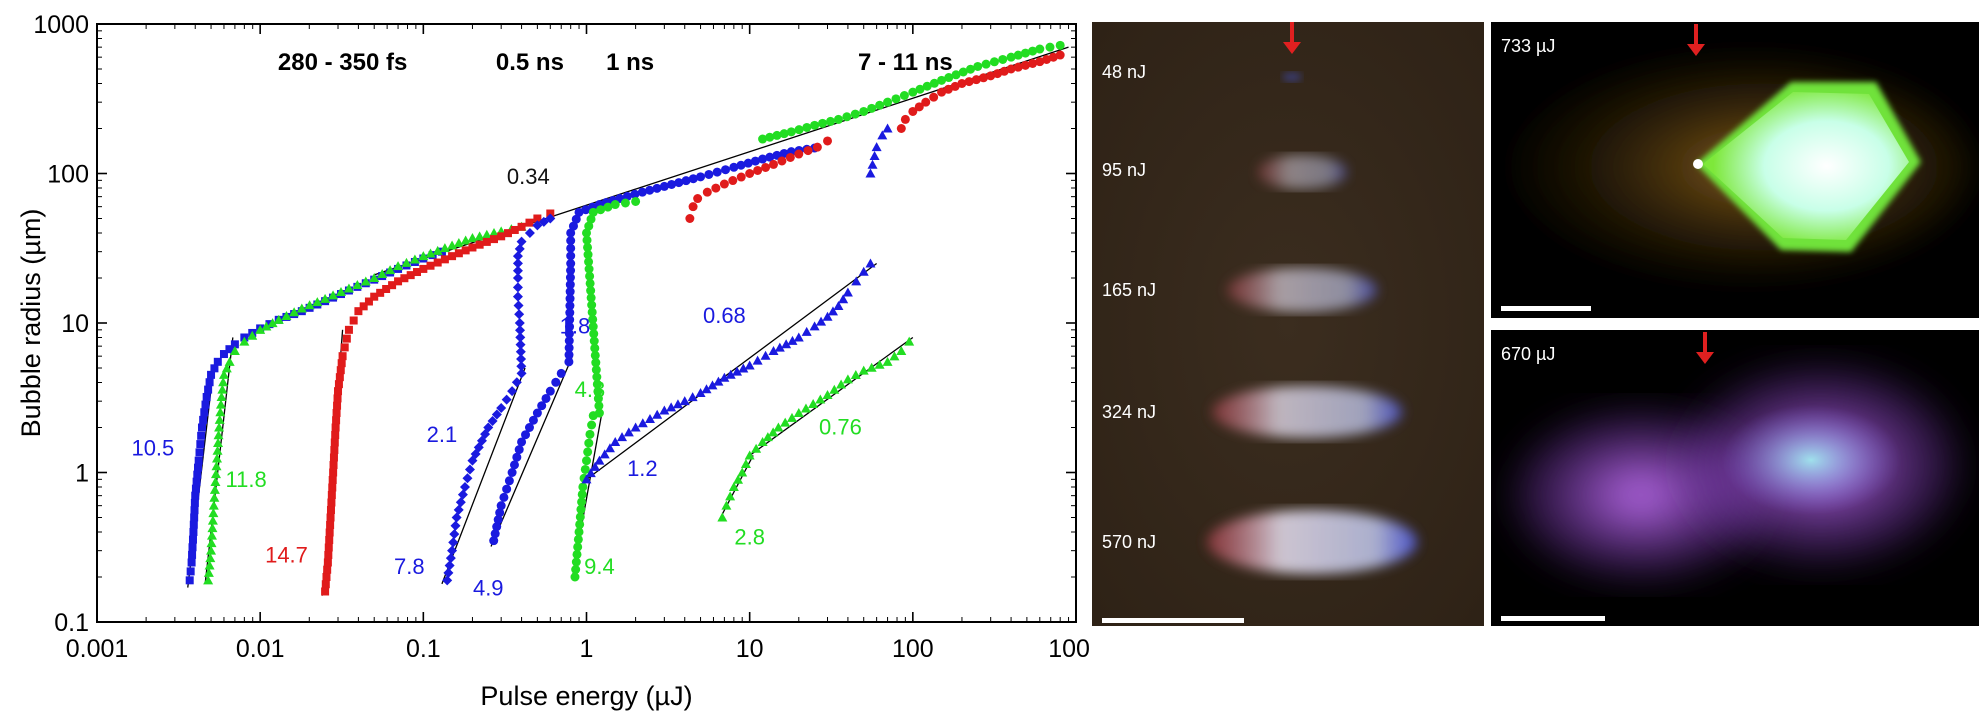  I want to click on bubble-image-bottom: 670 µJ, so click(1735, 478).